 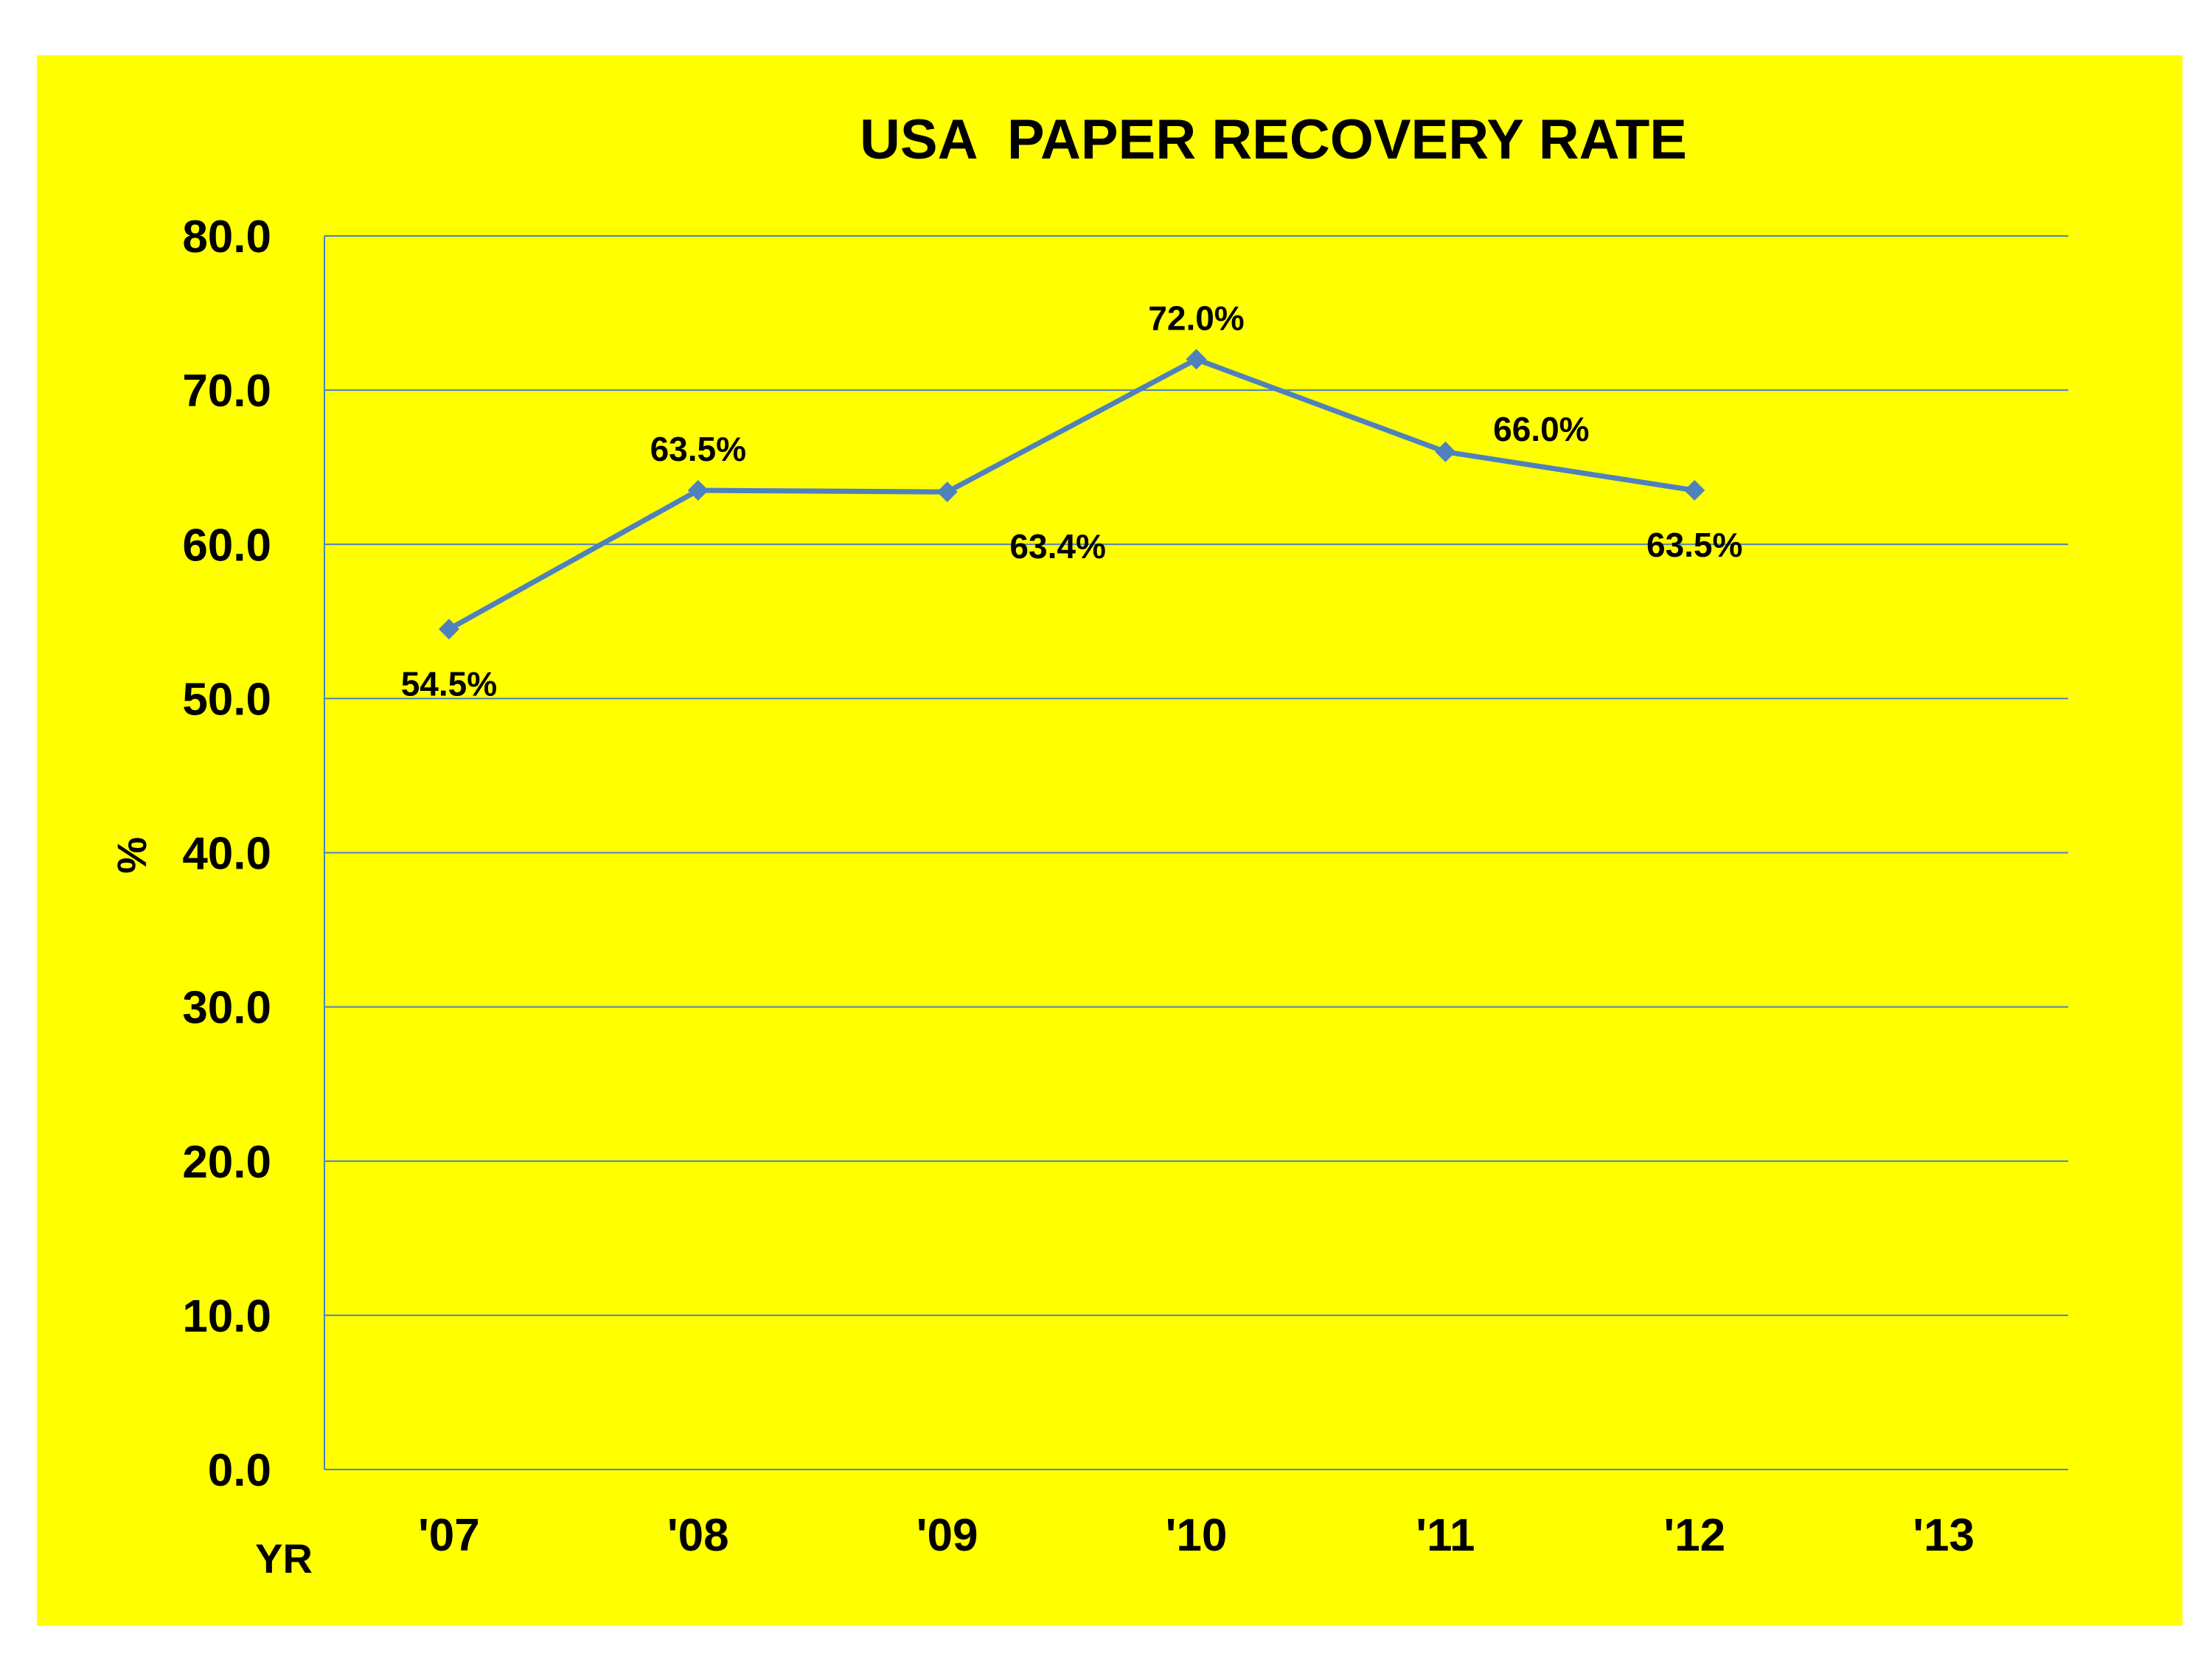 I want to click on data-label: 72.0%, so click(x=1196, y=318).